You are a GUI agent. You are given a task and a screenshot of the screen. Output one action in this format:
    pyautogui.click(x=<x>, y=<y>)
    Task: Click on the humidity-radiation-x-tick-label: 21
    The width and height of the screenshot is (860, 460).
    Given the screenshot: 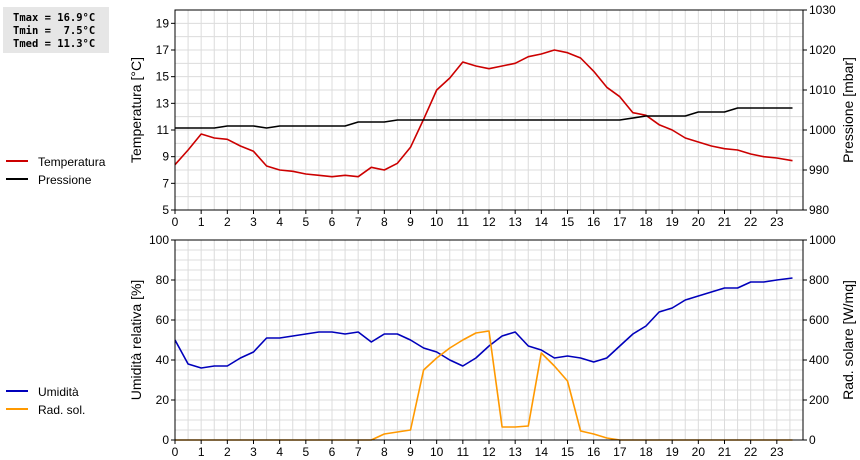 What is the action you would take?
    pyautogui.click(x=725, y=452)
    